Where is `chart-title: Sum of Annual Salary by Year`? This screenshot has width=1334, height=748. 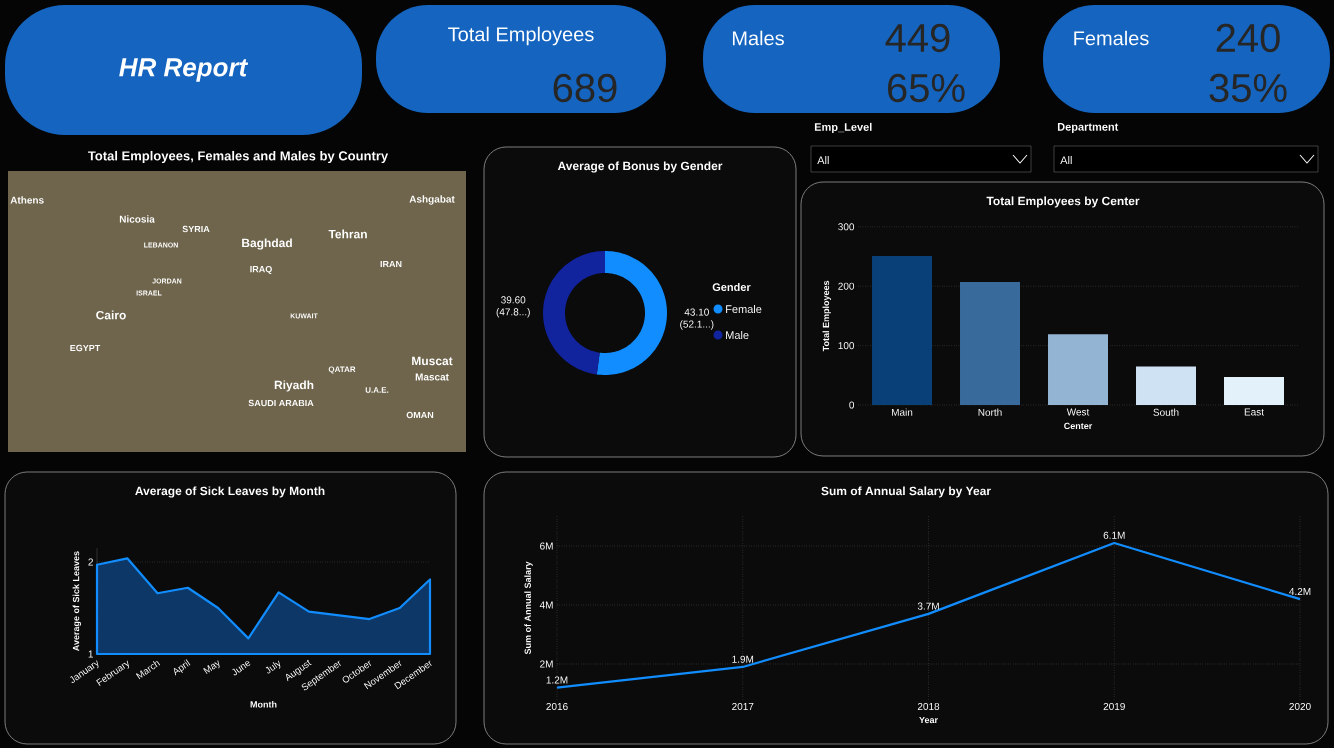 chart-title: Sum of Annual Salary by Year is located at coordinates (906, 492).